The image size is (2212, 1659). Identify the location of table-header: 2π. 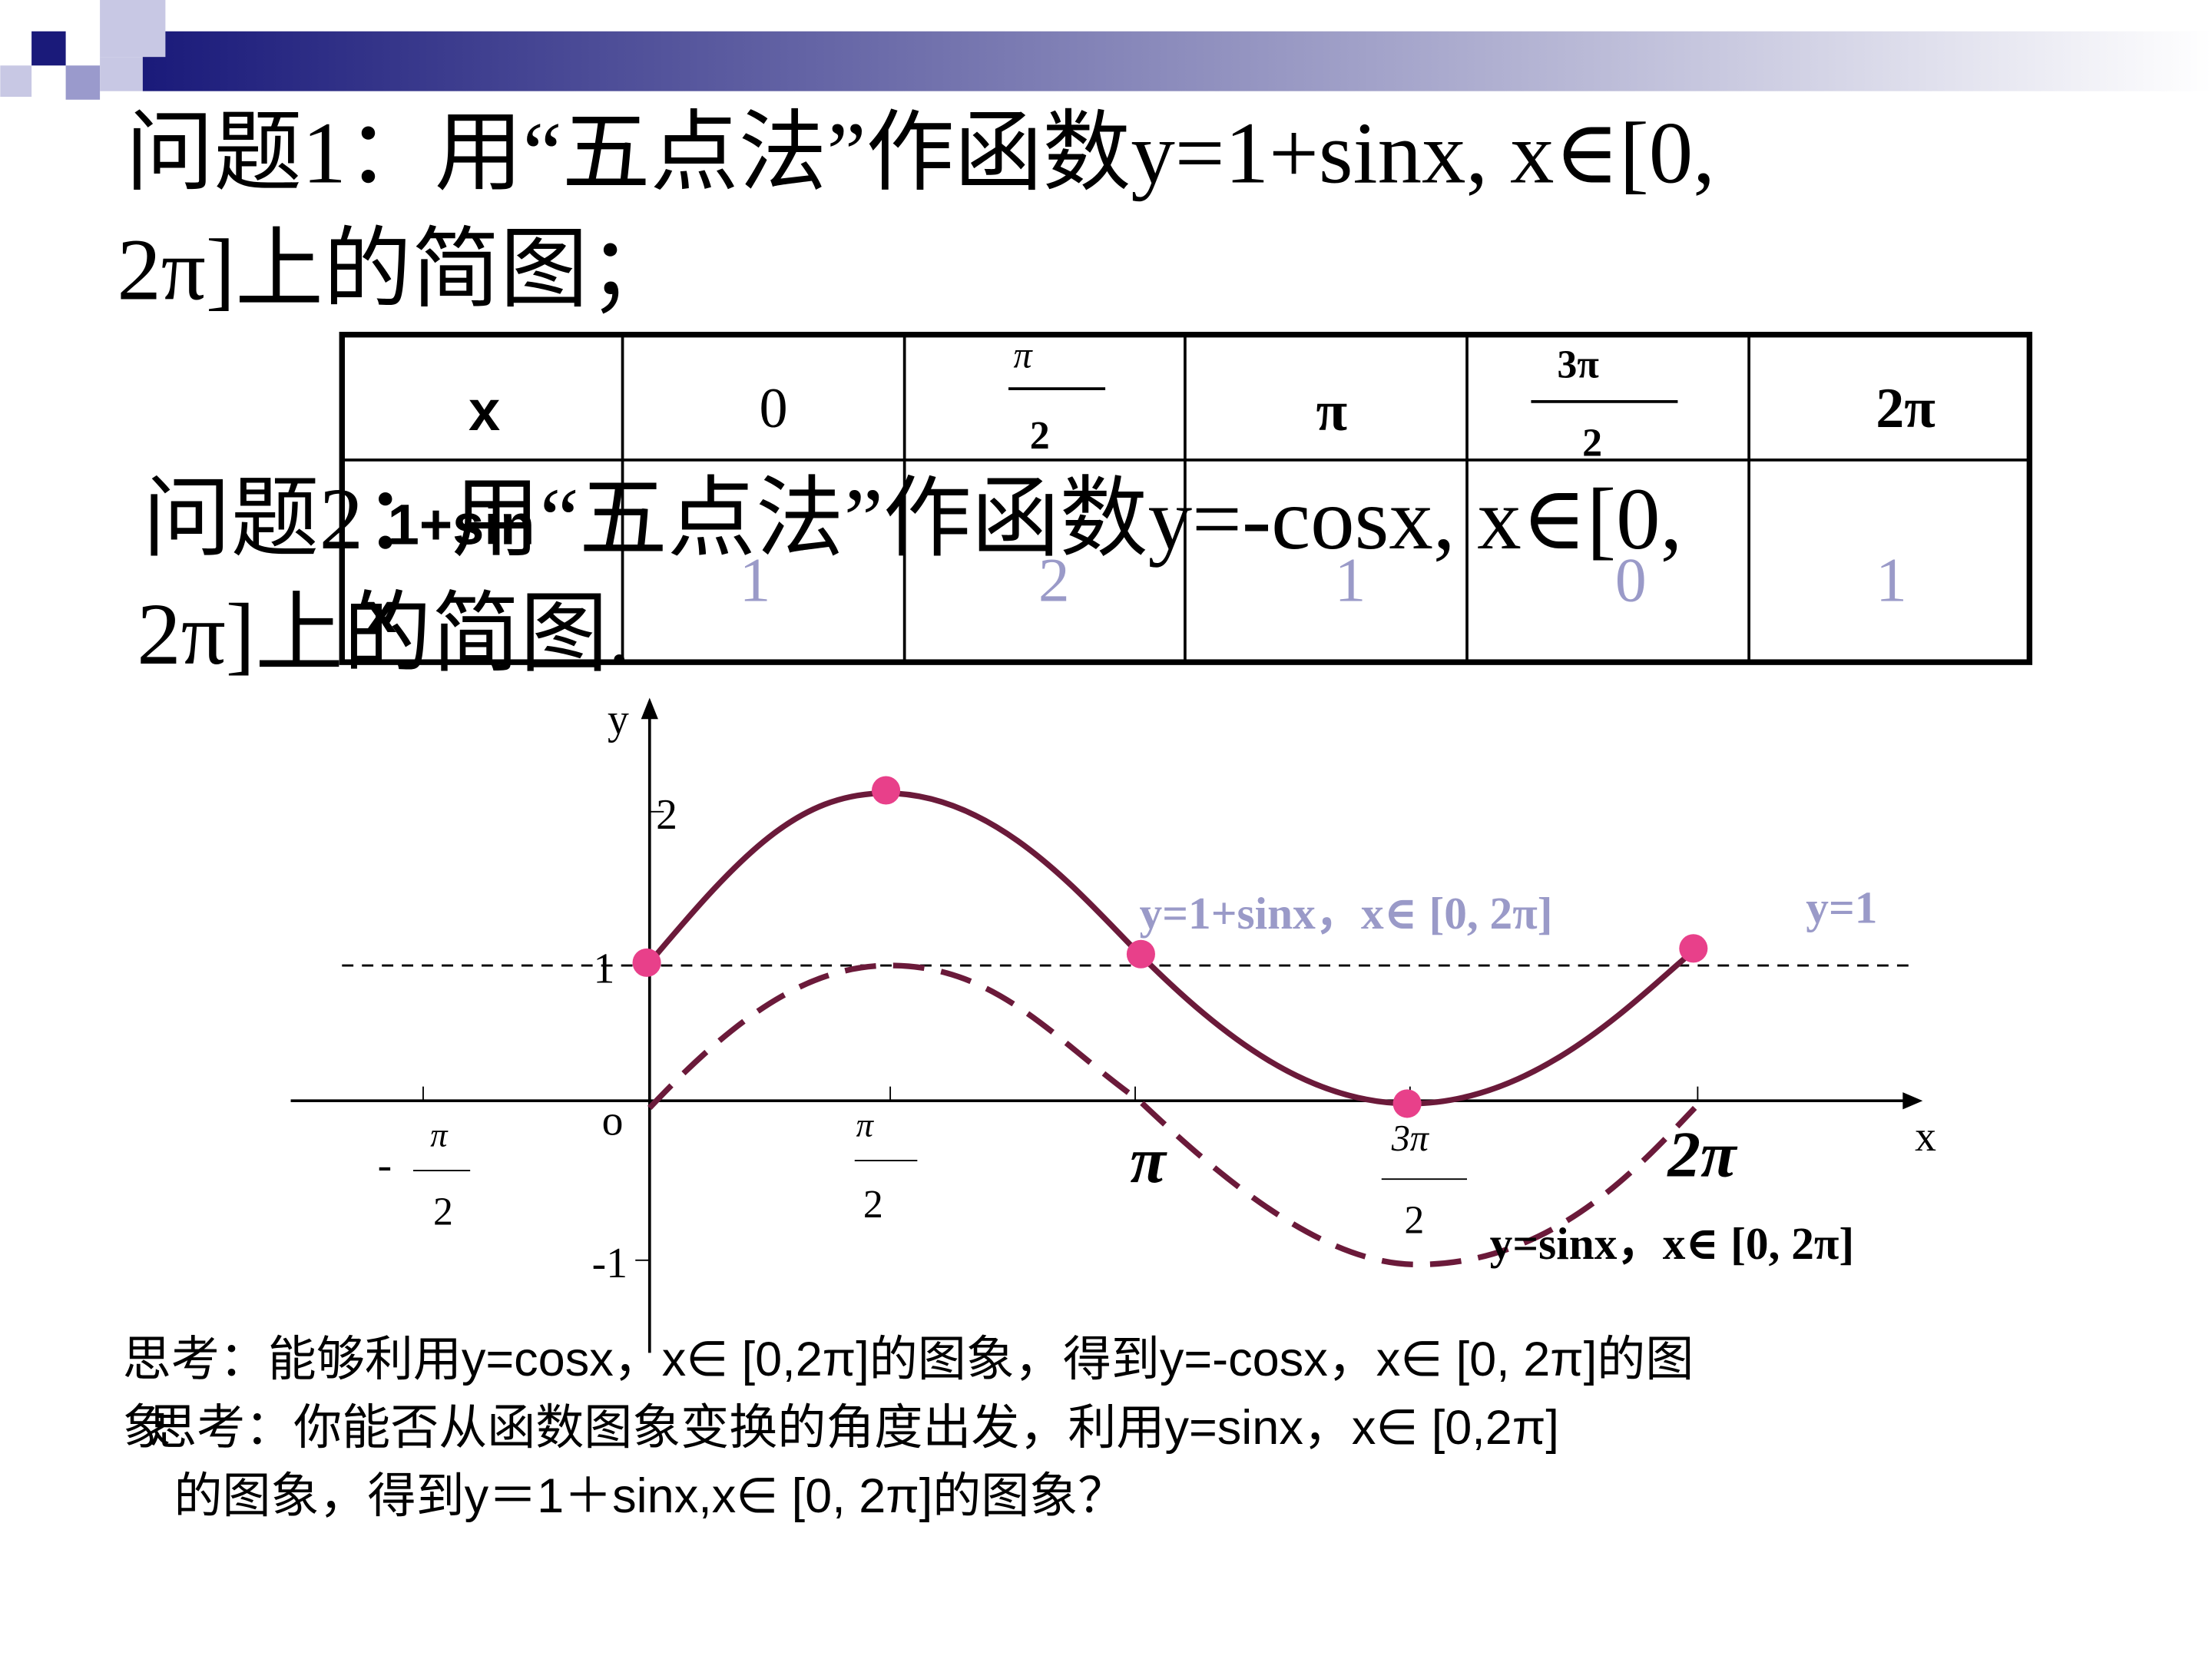
(1906, 409).